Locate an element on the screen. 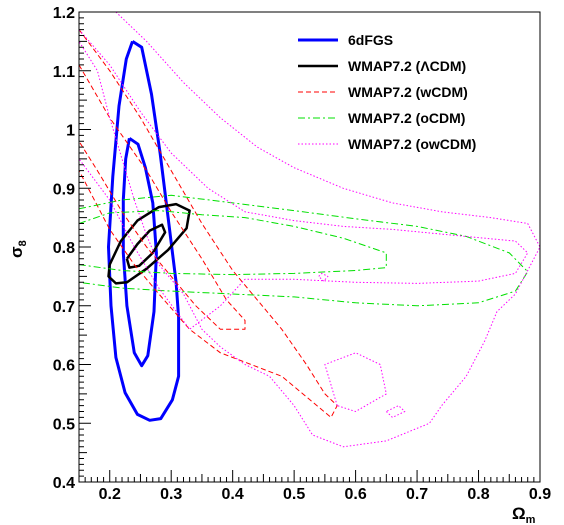 The height and width of the screenshot is (525, 564). y-tick-label: 0.8 is located at coordinates (64, 248).